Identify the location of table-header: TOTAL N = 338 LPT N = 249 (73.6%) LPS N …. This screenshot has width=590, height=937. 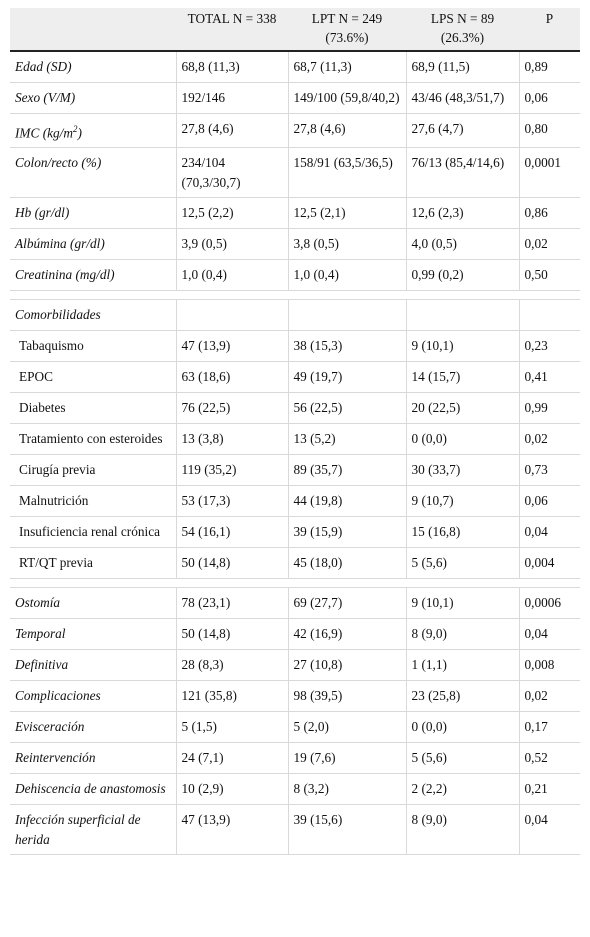
(295, 29).